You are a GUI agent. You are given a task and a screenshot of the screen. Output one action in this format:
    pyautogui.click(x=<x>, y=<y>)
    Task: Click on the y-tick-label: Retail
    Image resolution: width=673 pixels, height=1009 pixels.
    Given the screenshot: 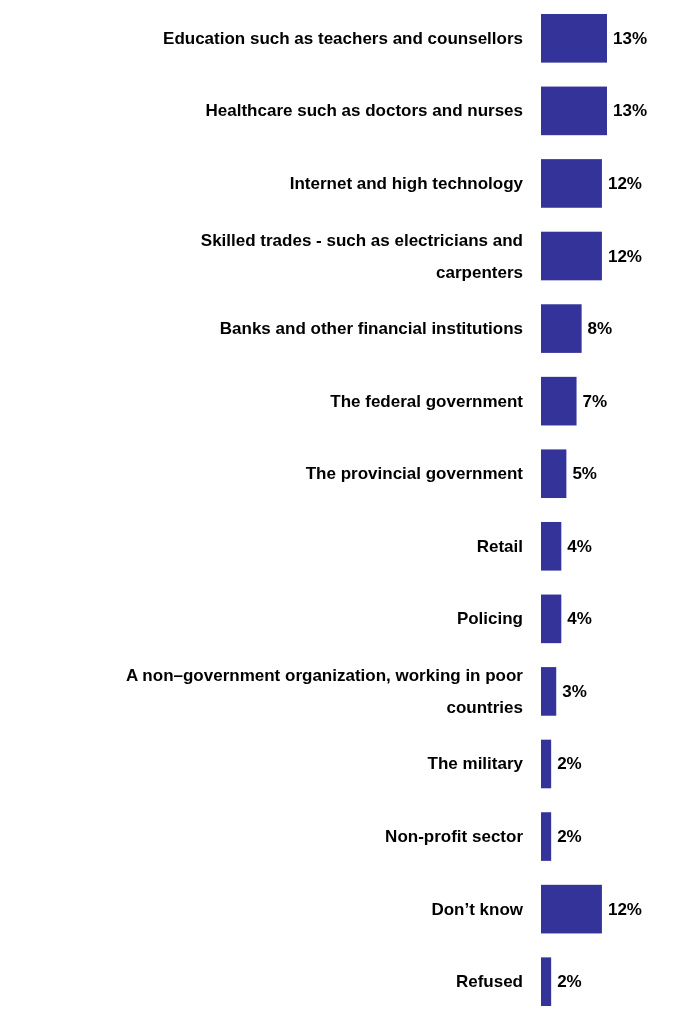 What is the action you would take?
    pyautogui.click(x=499, y=546)
    